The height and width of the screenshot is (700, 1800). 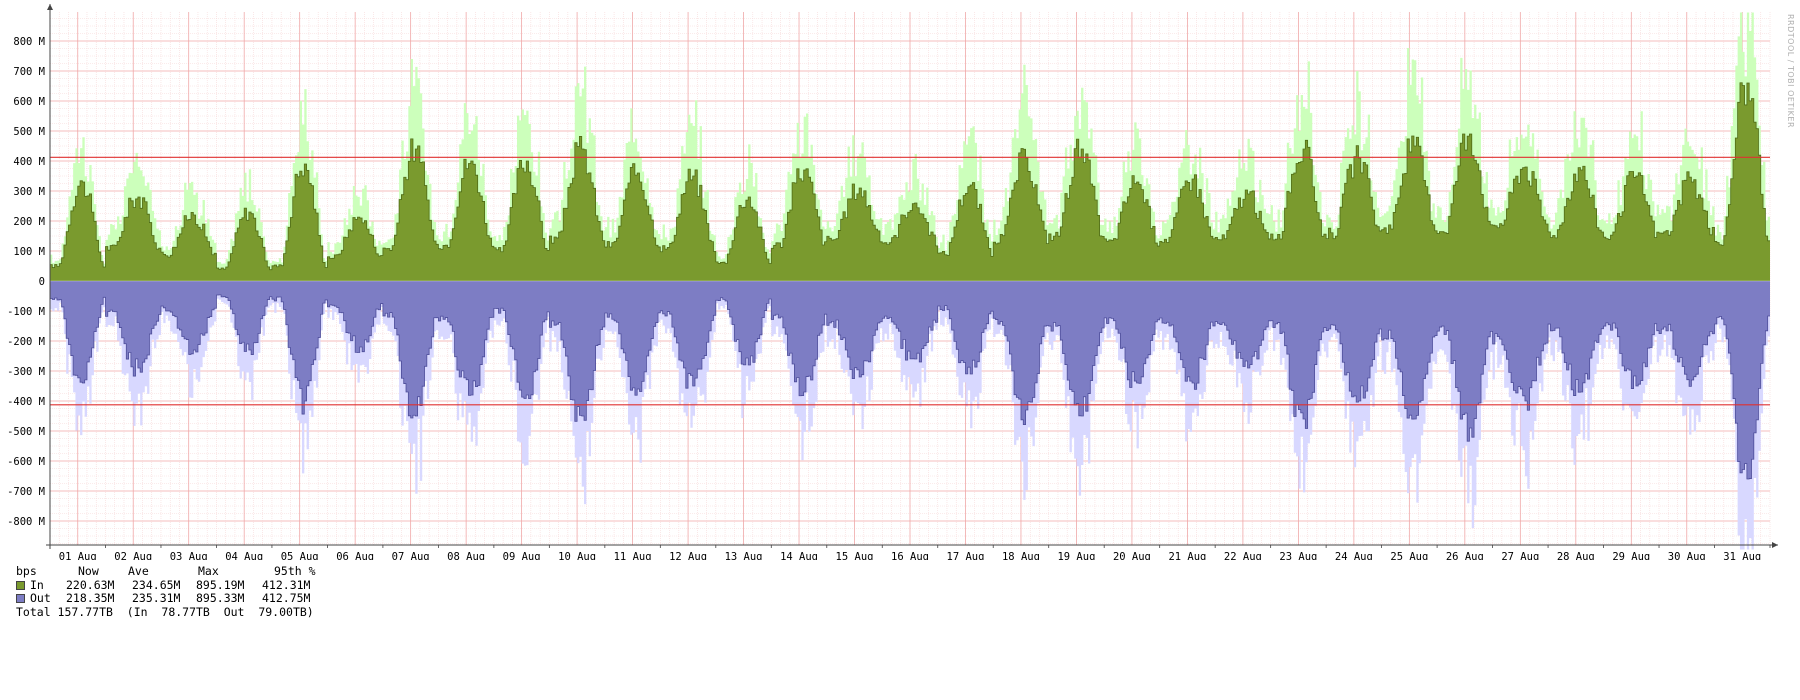 What do you see at coordinates (1465, 555) in the screenshot?
I see `x-tick-label: 26 Aug` at bounding box center [1465, 555].